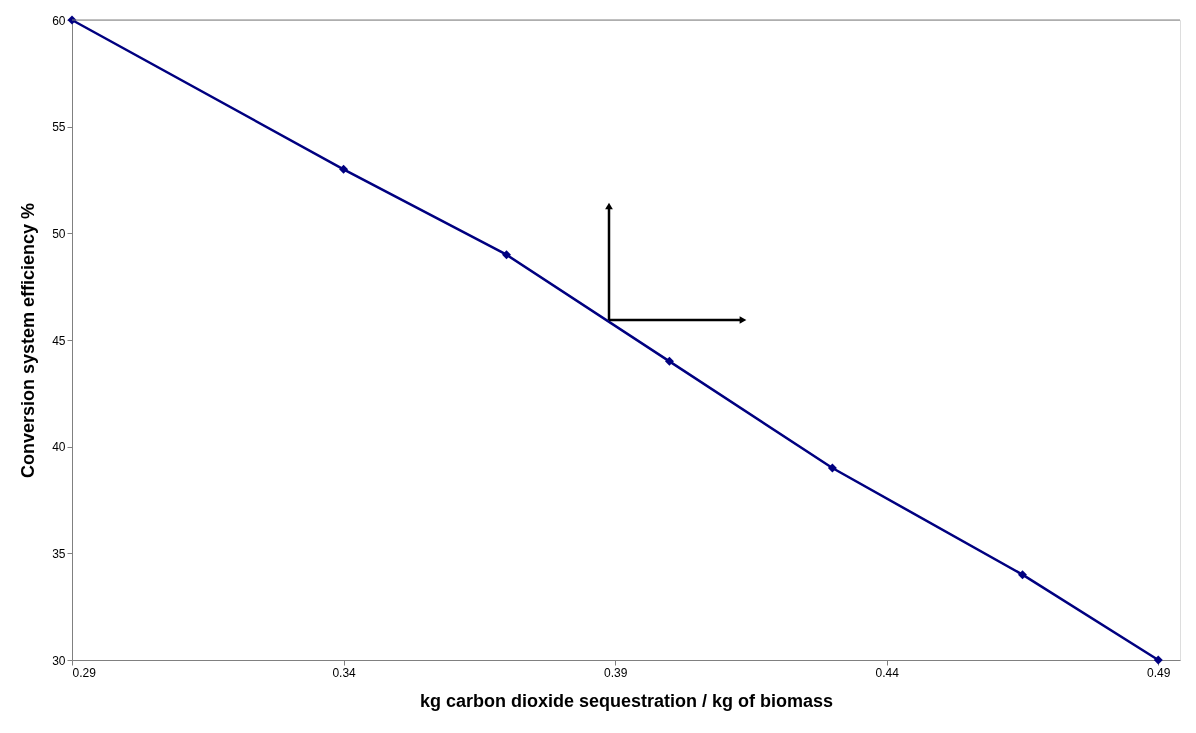  Describe the element at coordinates (59, 233) in the screenshot. I see `y-tick-label: 50` at that location.